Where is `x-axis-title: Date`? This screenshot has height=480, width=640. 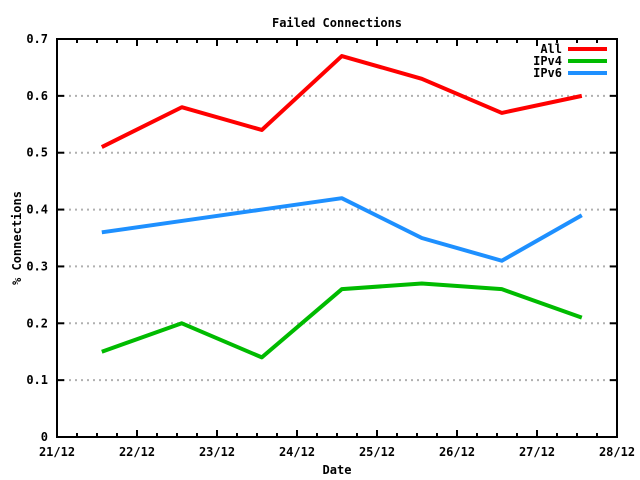
x-axis-title: Date is located at coordinates (337, 470).